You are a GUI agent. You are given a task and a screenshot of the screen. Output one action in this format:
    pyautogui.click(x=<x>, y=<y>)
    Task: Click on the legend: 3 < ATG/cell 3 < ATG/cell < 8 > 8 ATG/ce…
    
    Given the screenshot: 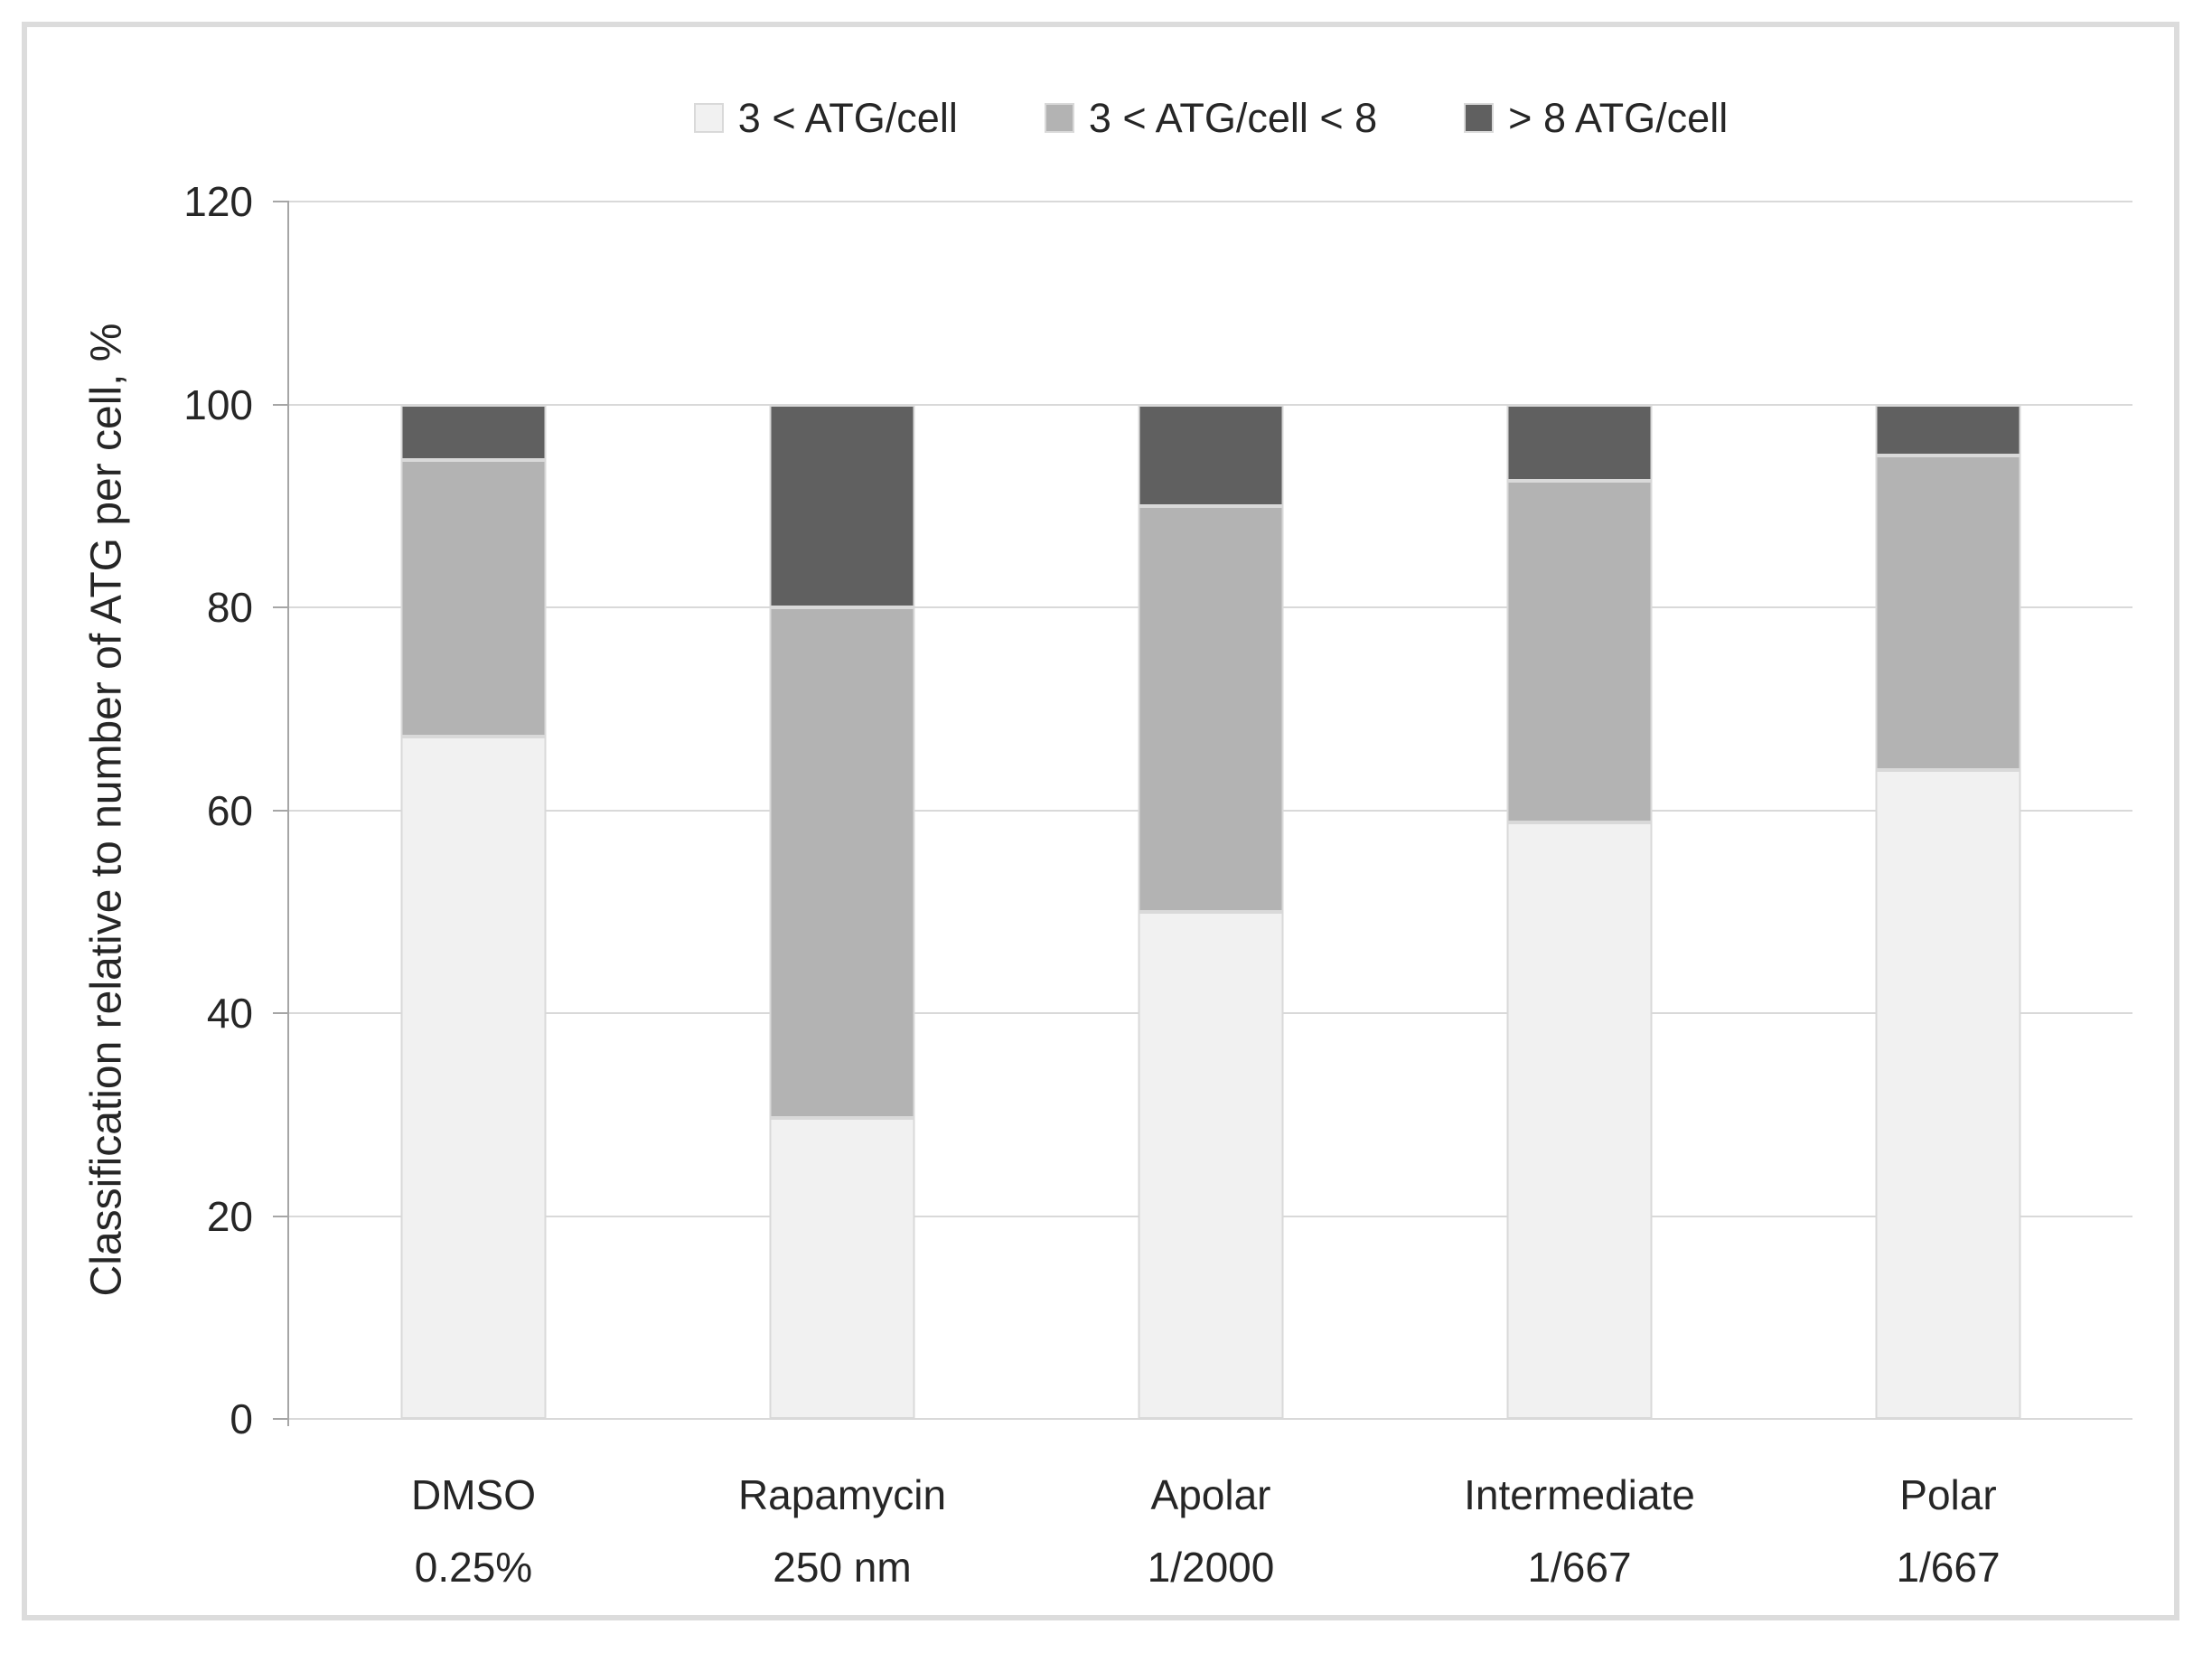 What is the action you would take?
    pyautogui.click(x=1210, y=118)
    